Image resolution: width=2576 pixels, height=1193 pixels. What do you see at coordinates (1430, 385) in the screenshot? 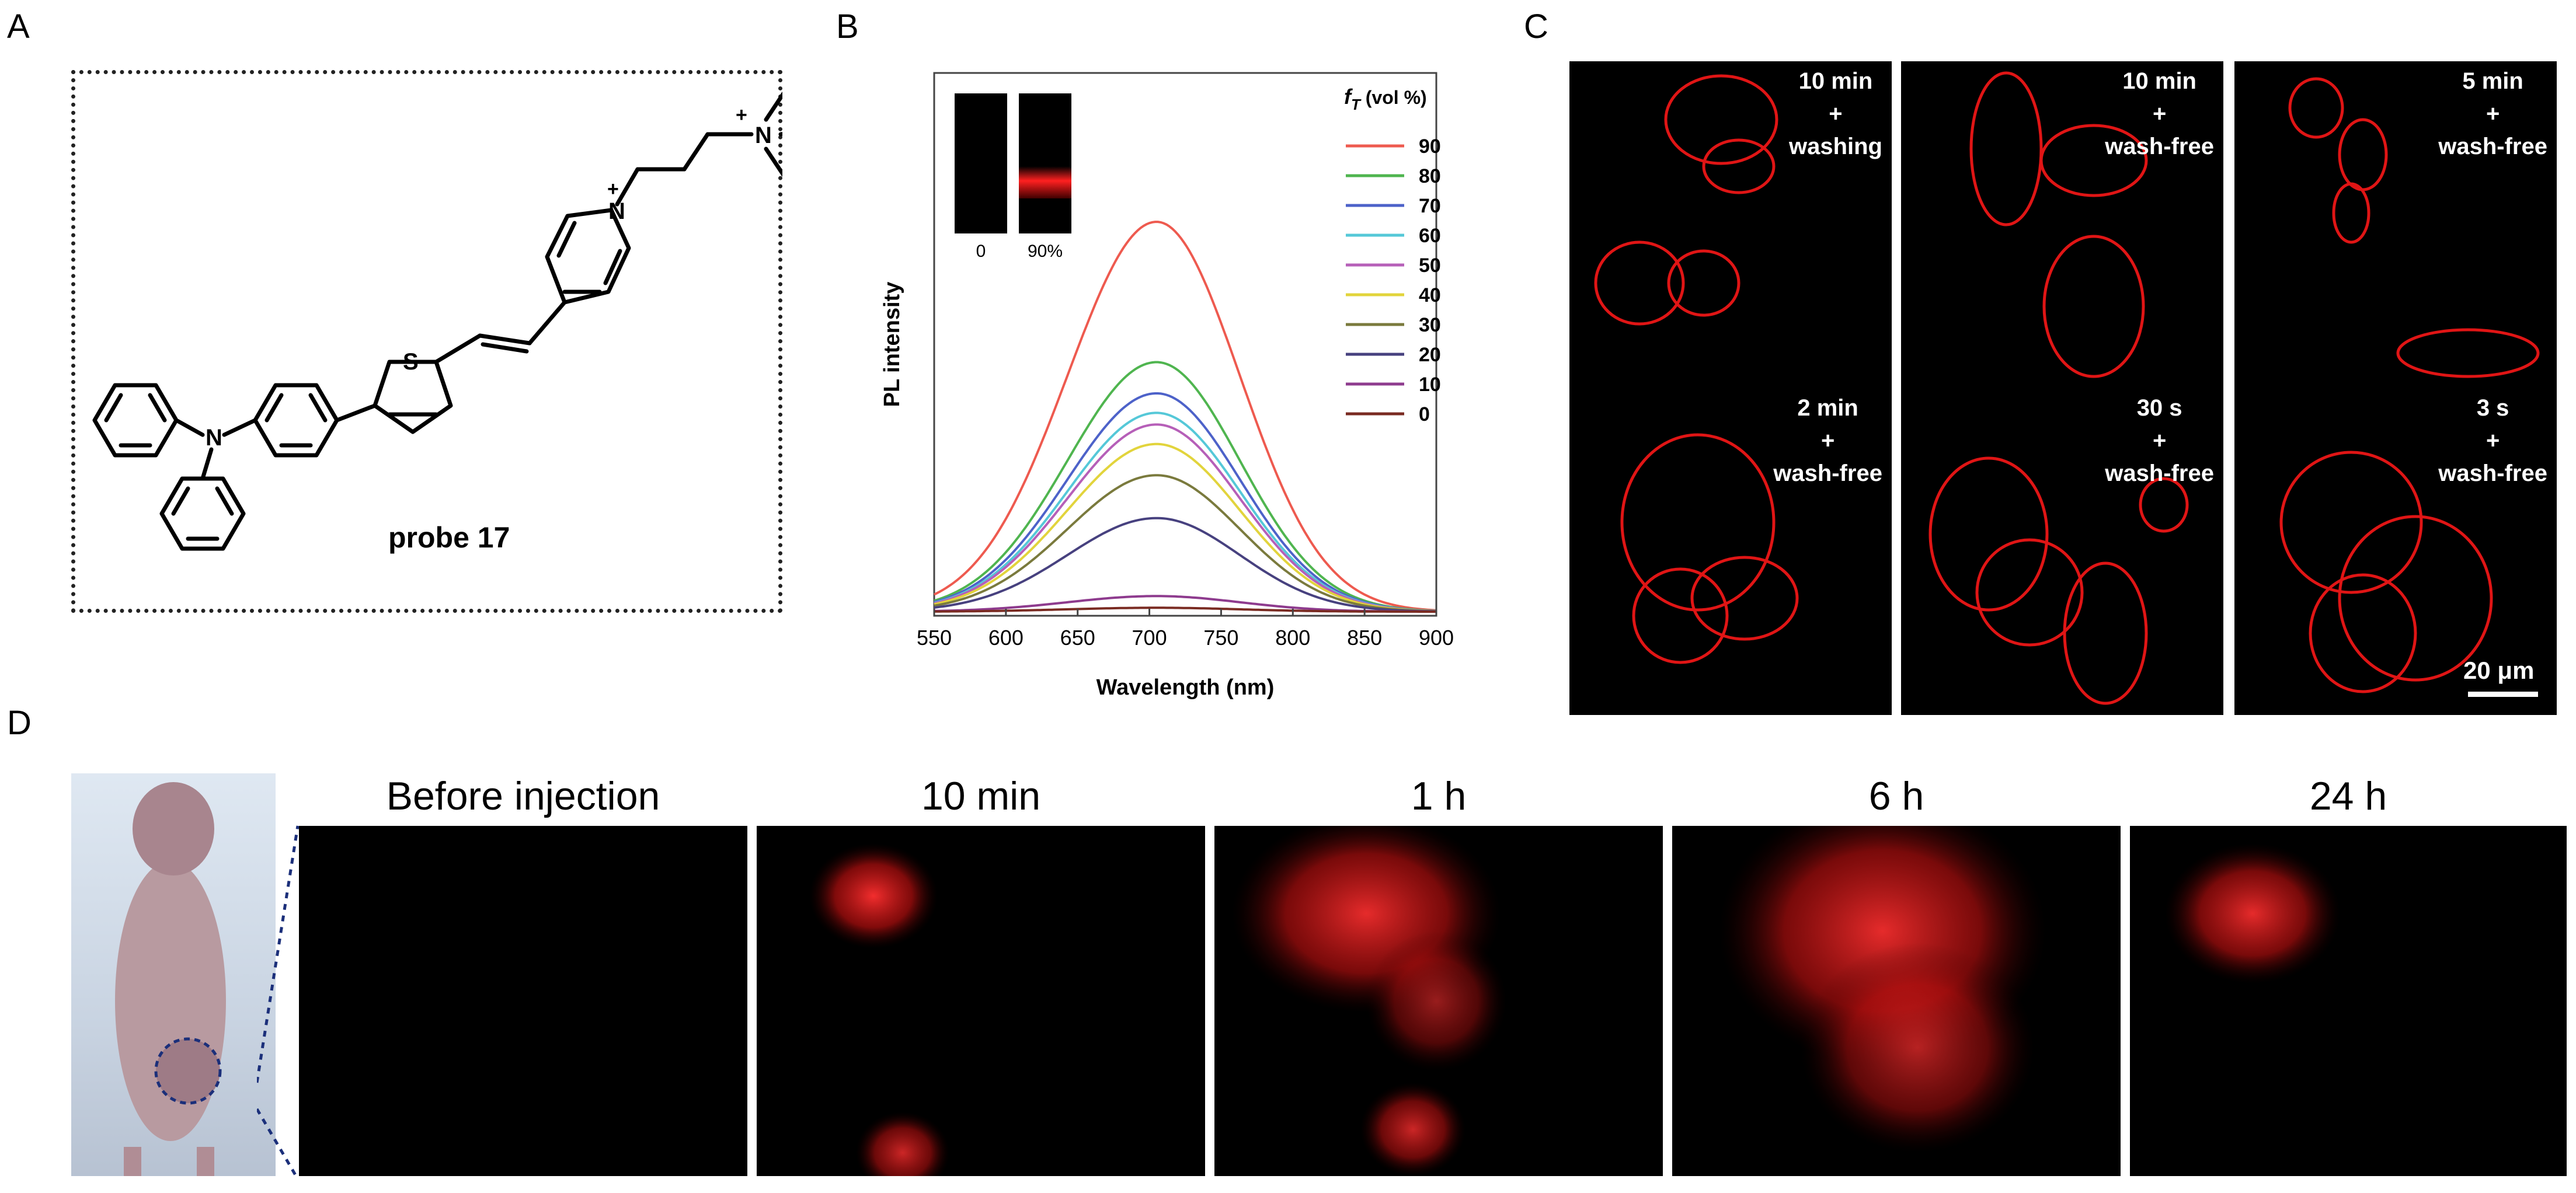
I see `legend-label-10: 10` at bounding box center [1430, 385].